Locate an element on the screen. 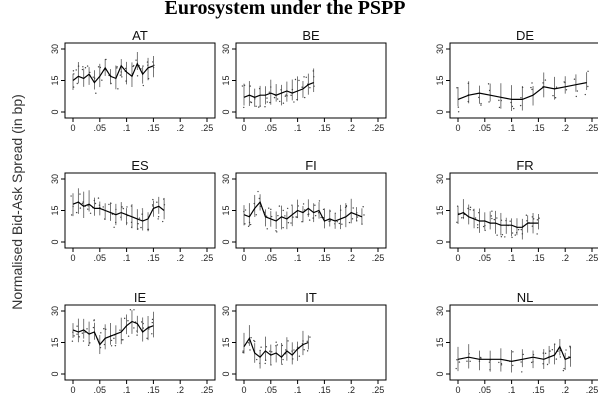  panel-title: FI is located at coordinates (311, 165).